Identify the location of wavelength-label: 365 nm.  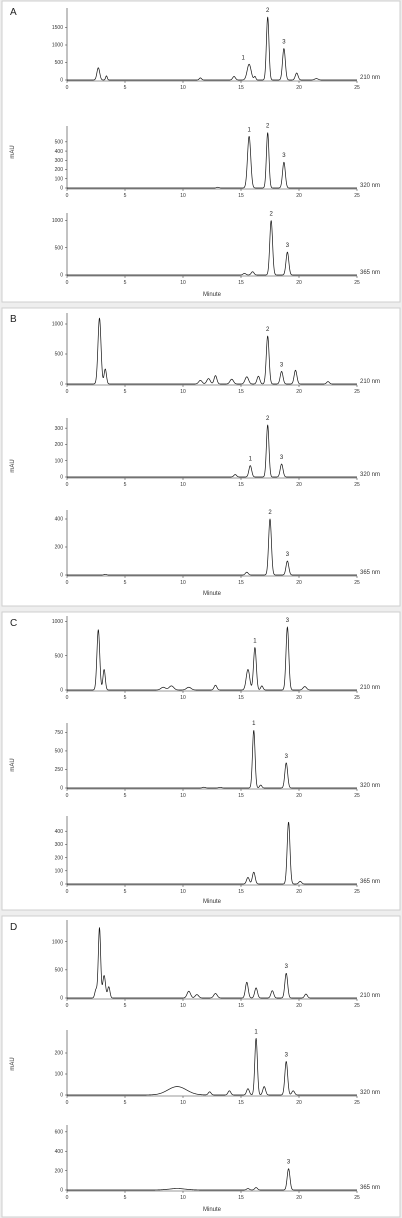
(370, 882).